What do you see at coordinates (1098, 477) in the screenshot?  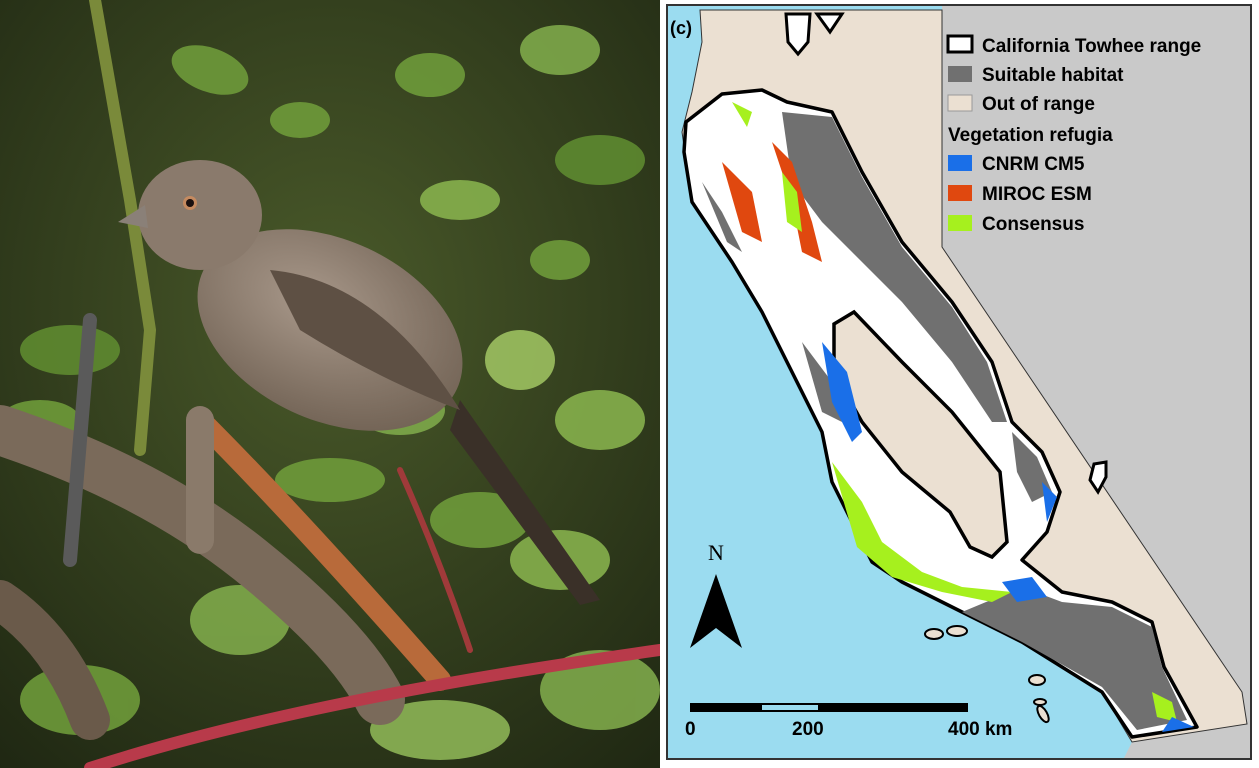 I see `tahoe-lake` at bounding box center [1098, 477].